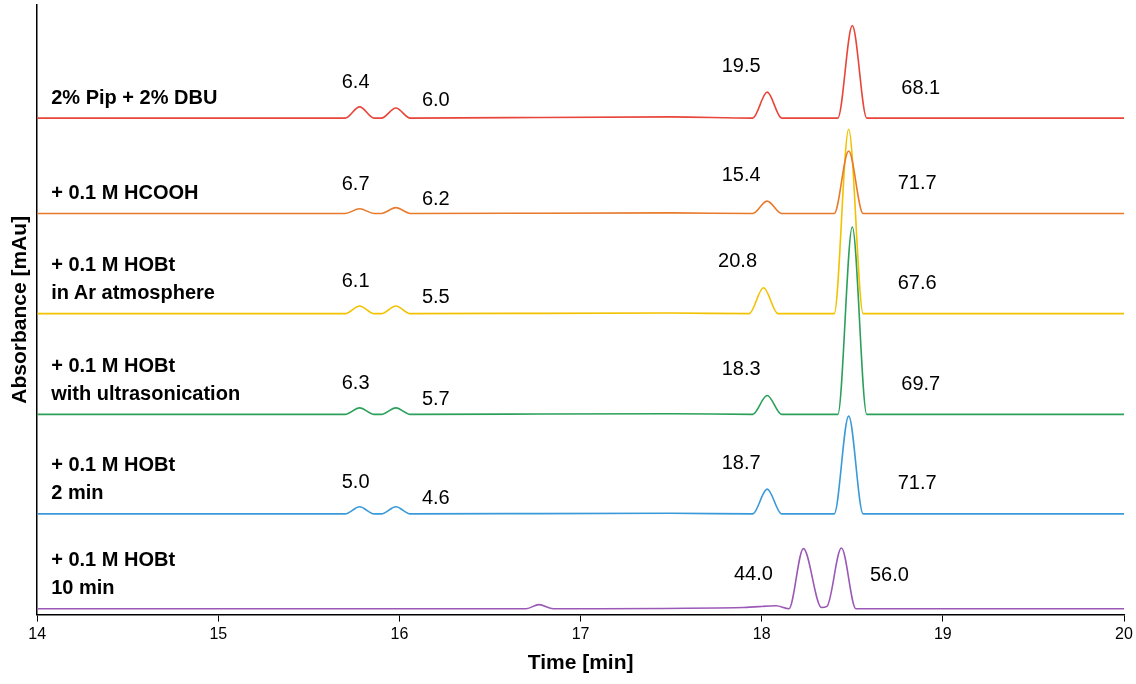 The height and width of the screenshot is (684, 1136). I want to click on y-axis-title: Absorbance [mAu], so click(19, 309).